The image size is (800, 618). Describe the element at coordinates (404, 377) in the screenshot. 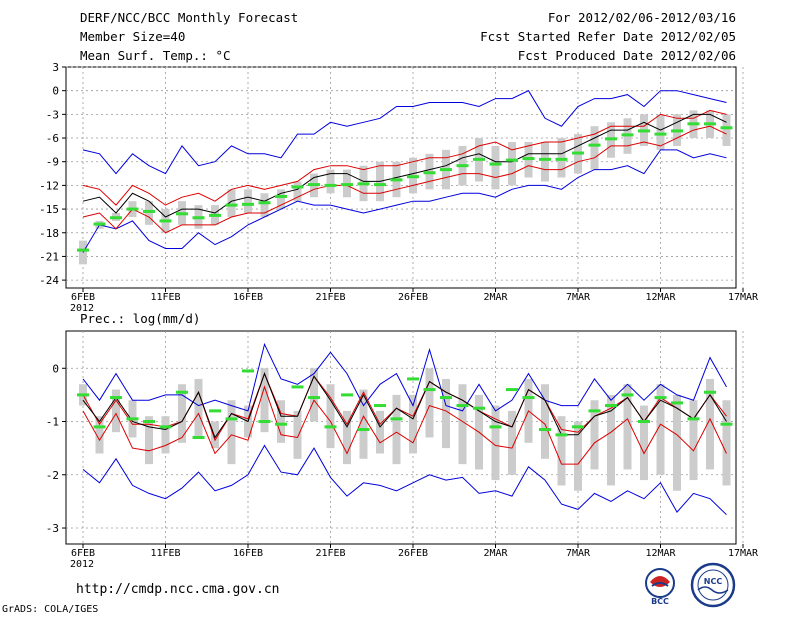

I see `prec-outer-upper-line` at that location.